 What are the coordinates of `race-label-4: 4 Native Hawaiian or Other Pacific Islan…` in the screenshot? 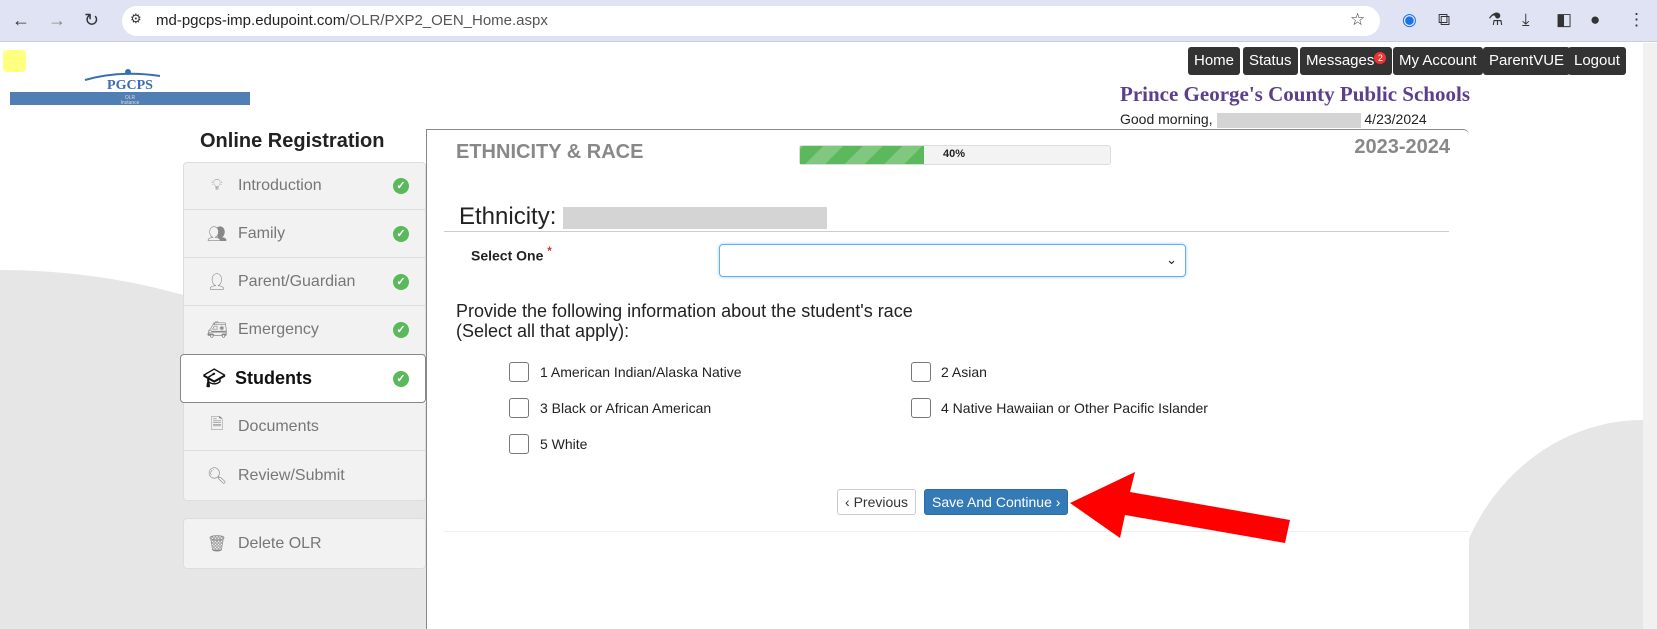 It's located at (1074, 408).